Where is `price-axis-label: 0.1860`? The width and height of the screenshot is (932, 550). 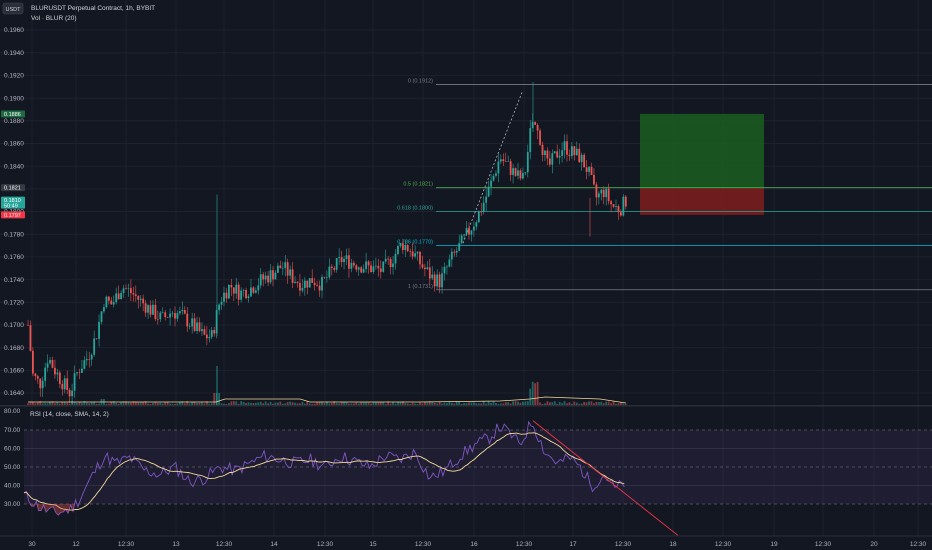 price-axis-label: 0.1860 is located at coordinates (14, 144).